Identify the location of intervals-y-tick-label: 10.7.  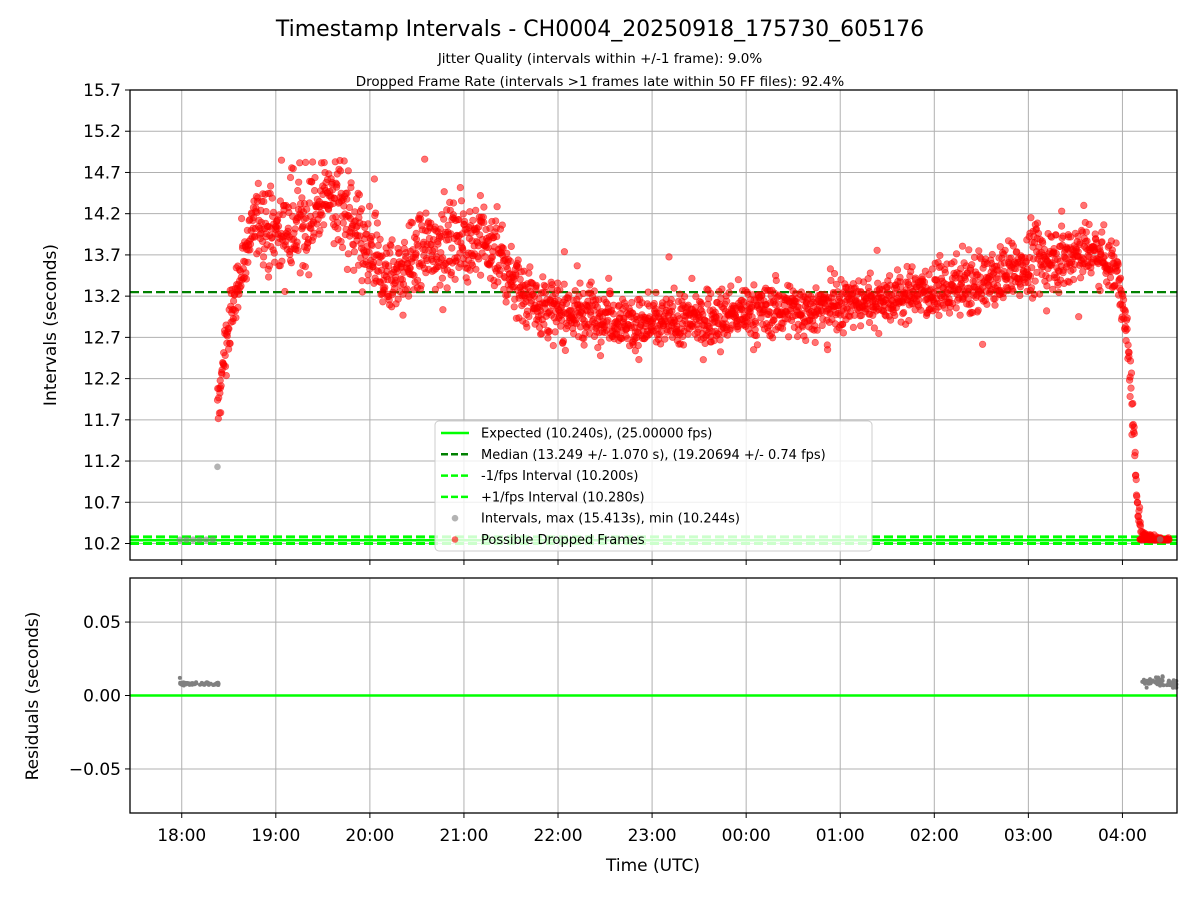
(102, 503).